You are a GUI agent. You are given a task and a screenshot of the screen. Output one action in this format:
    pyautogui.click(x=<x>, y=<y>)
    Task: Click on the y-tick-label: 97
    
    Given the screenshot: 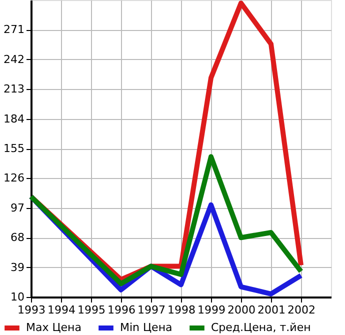 What is the action you would take?
    pyautogui.click(x=17, y=207)
    